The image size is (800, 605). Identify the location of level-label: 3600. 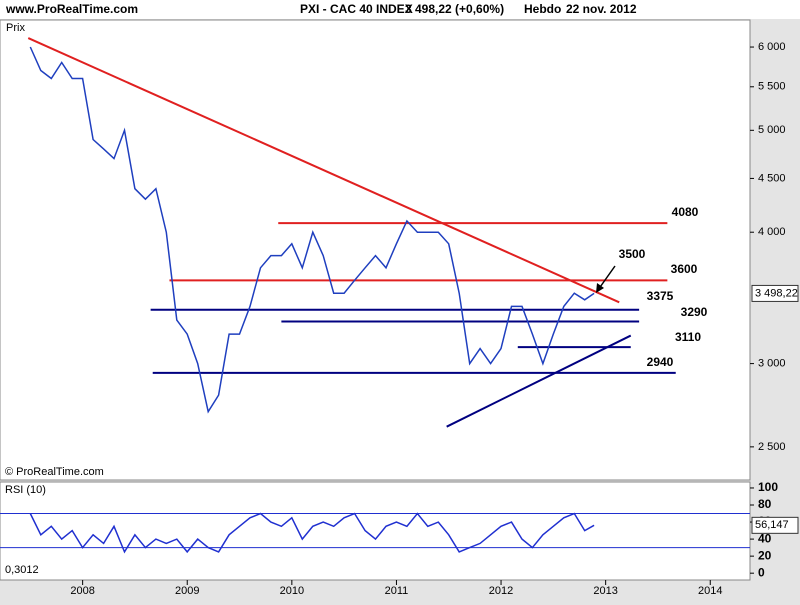
(684, 269).